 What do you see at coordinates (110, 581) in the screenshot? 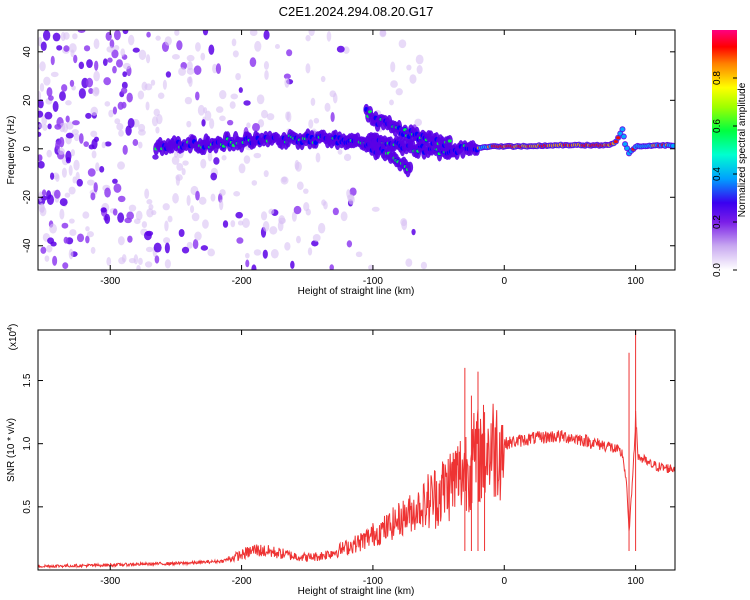
I see `snr-x-tick-label: -300` at bounding box center [110, 581].